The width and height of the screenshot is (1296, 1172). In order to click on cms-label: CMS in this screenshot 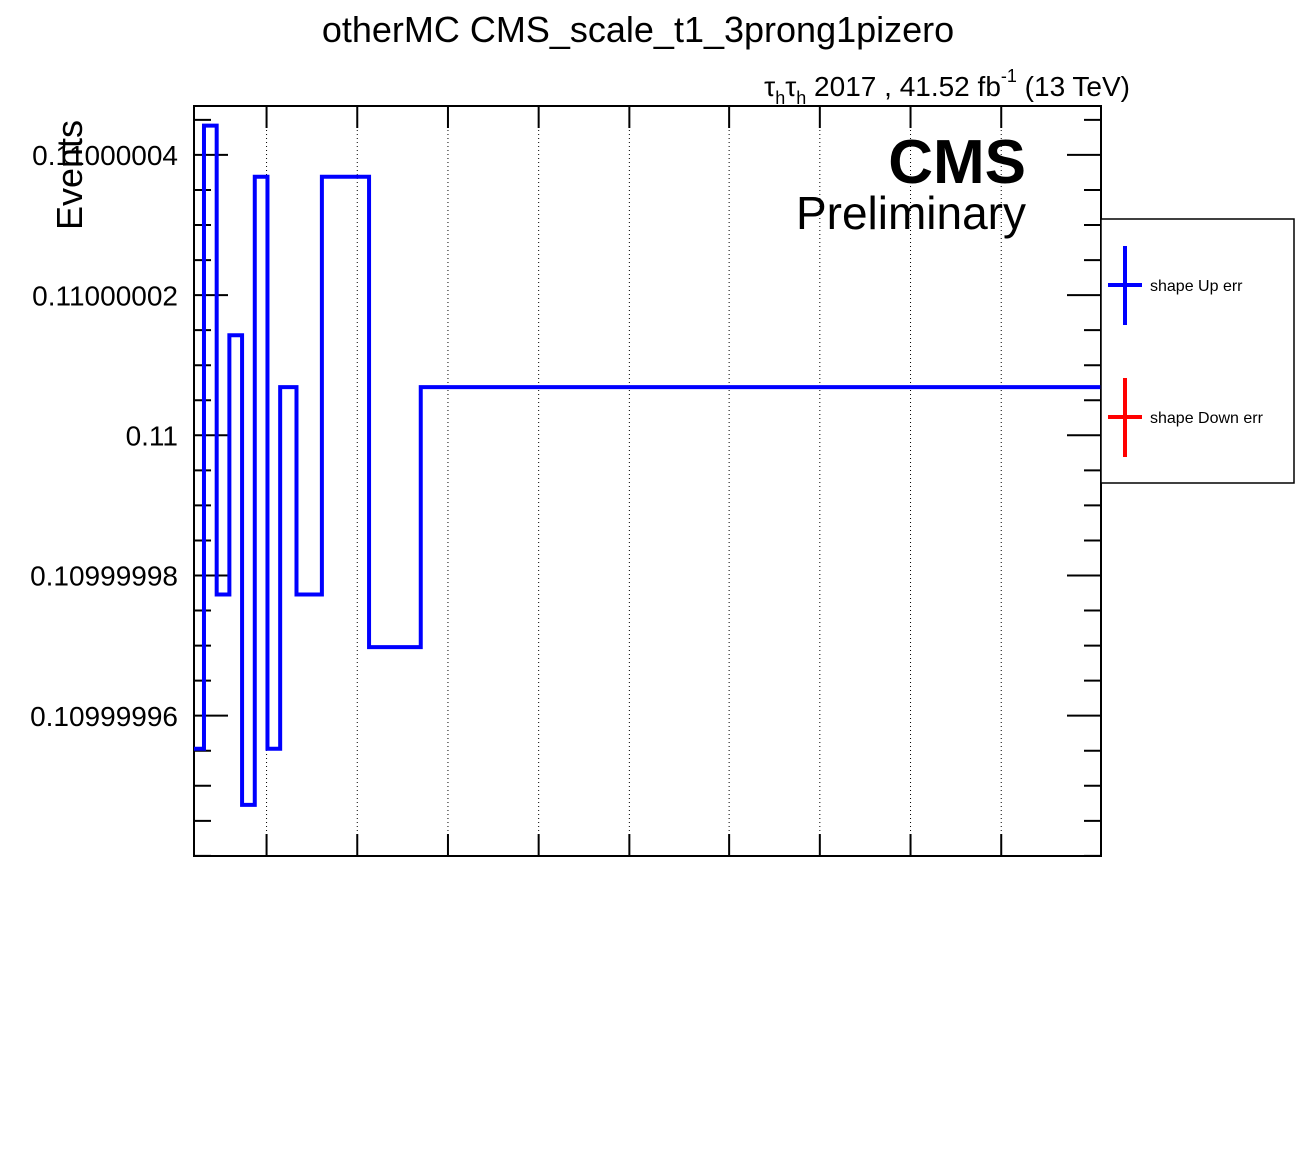, I will do `click(957, 162)`.